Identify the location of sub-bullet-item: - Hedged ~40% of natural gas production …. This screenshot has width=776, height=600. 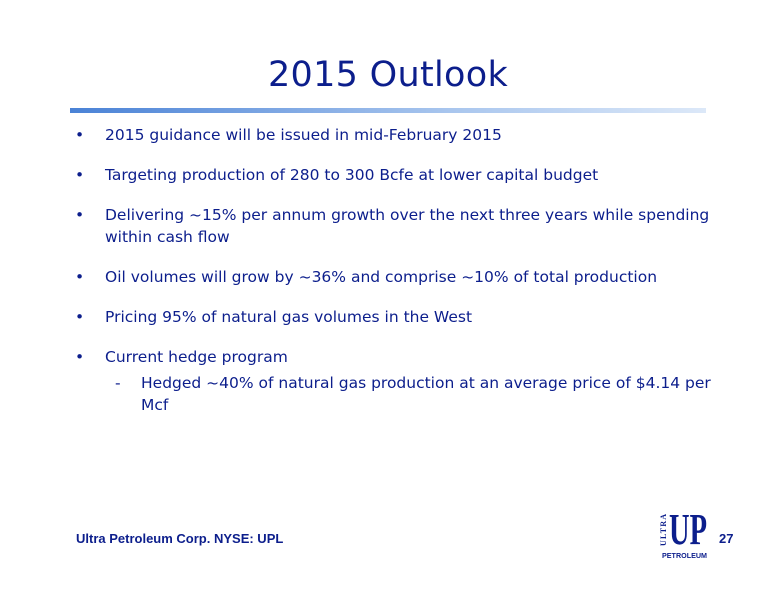
(395, 394).